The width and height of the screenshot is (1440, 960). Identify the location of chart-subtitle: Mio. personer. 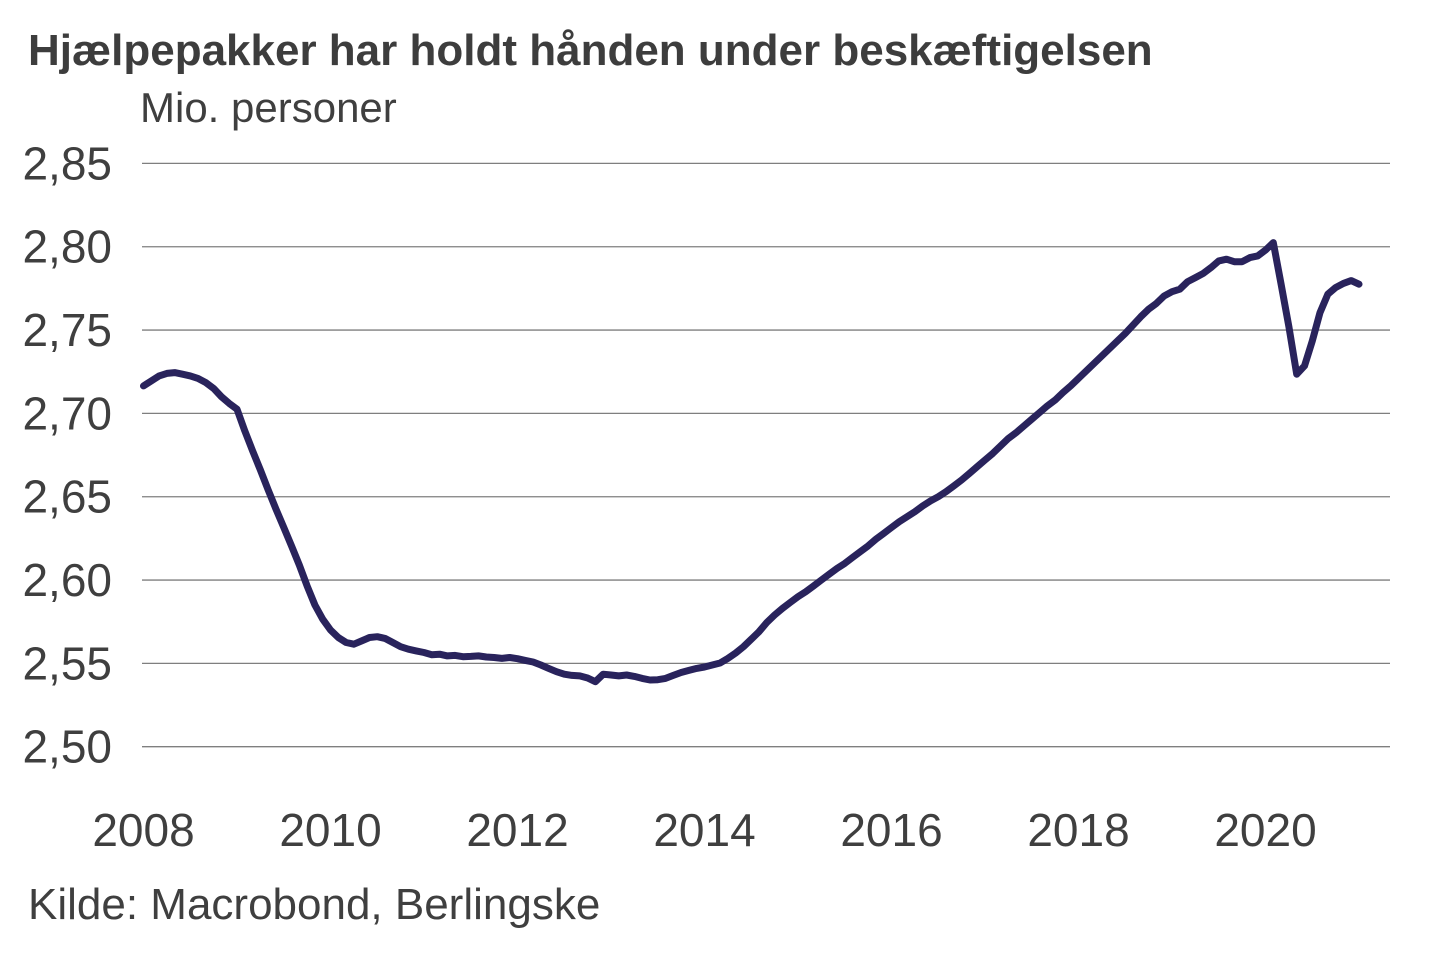
(268, 107).